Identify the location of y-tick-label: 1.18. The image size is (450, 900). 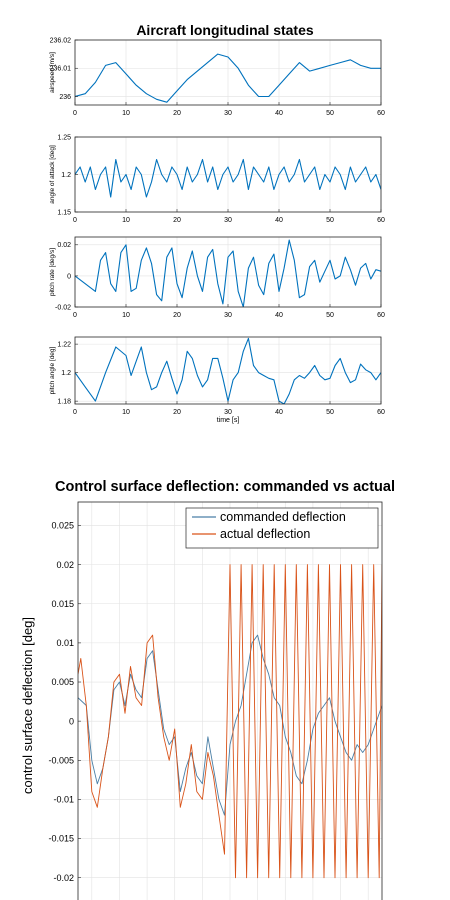
(64, 402).